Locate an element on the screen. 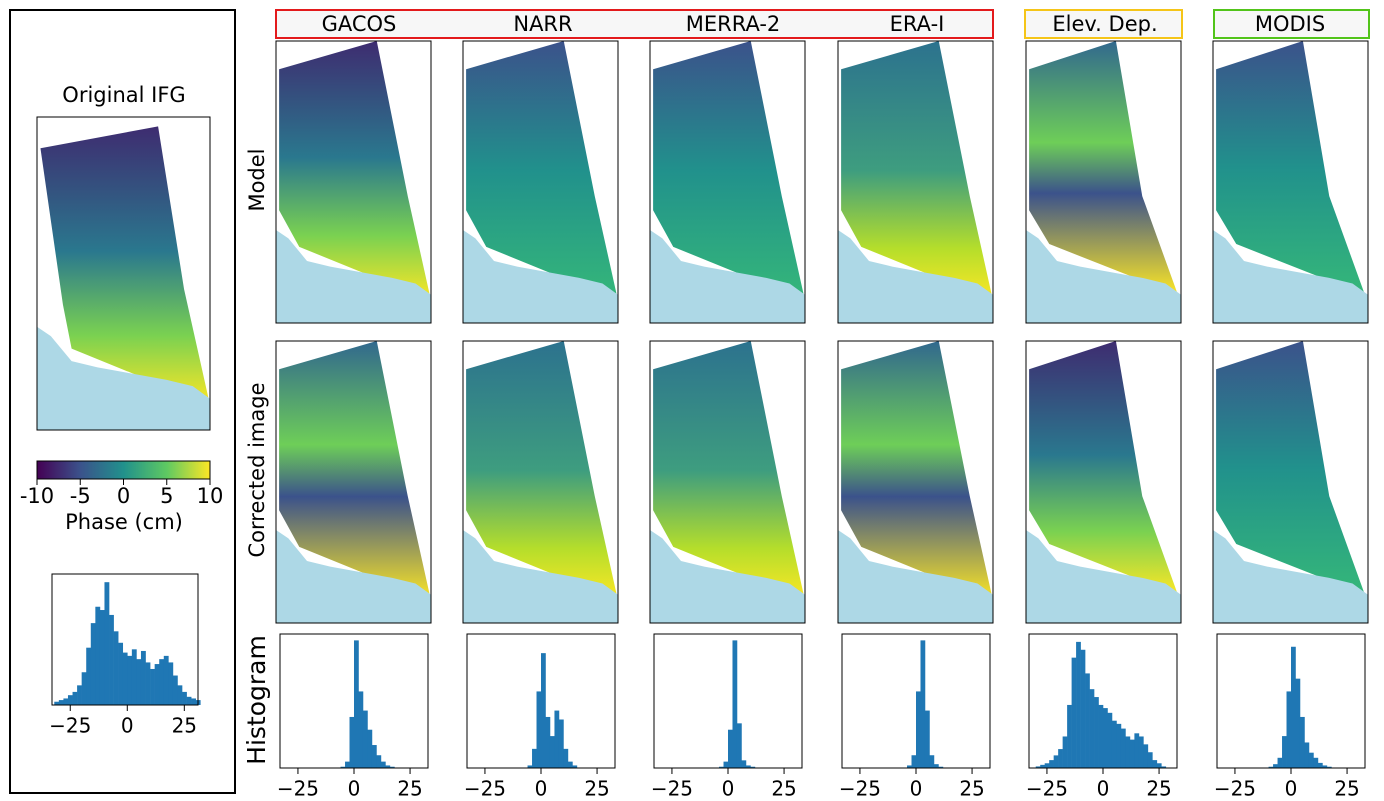 Image resolution: width=1384 pixels, height=801 pixels. colorbar-tick-label: 10 is located at coordinates (210, 496).